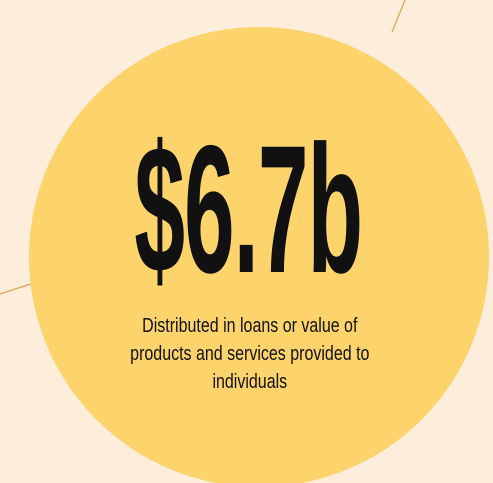 The width and height of the screenshot is (493, 483). I want to click on decor-line, so click(398, 16).